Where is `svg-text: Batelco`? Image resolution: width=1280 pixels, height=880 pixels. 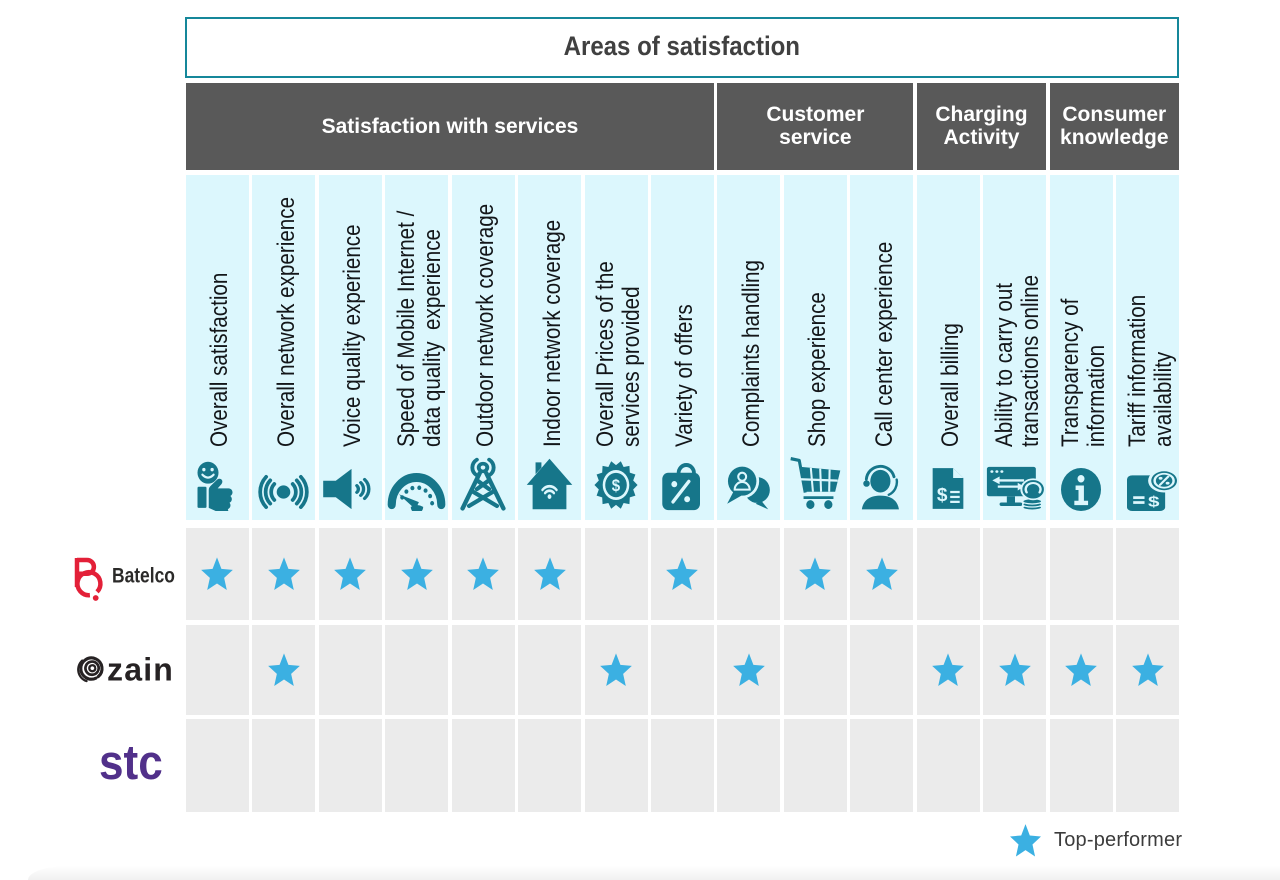
svg-text: Batelco is located at coordinates (143, 576).